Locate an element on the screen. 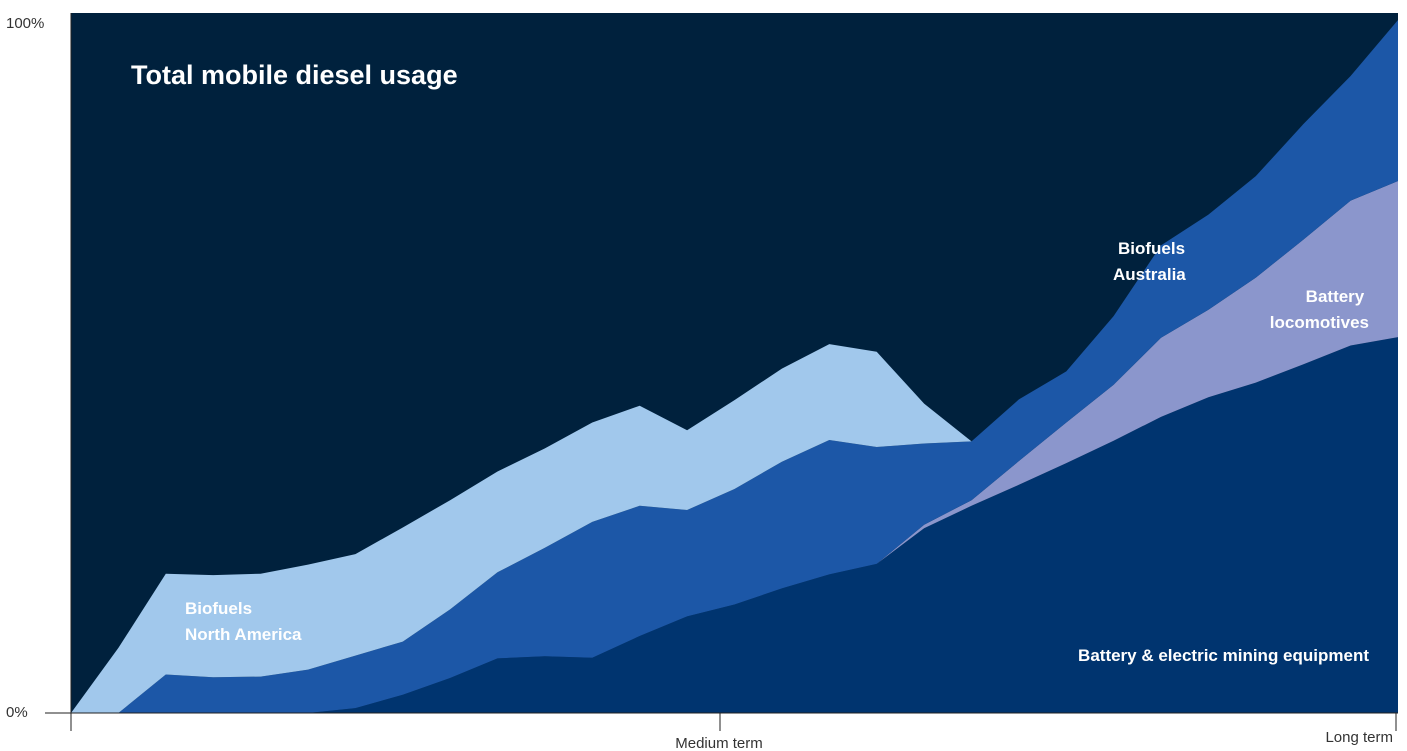 The height and width of the screenshot is (751, 1407). label-biofuels-australia: Biofuels Australia is located at coordinates (1151, 261).